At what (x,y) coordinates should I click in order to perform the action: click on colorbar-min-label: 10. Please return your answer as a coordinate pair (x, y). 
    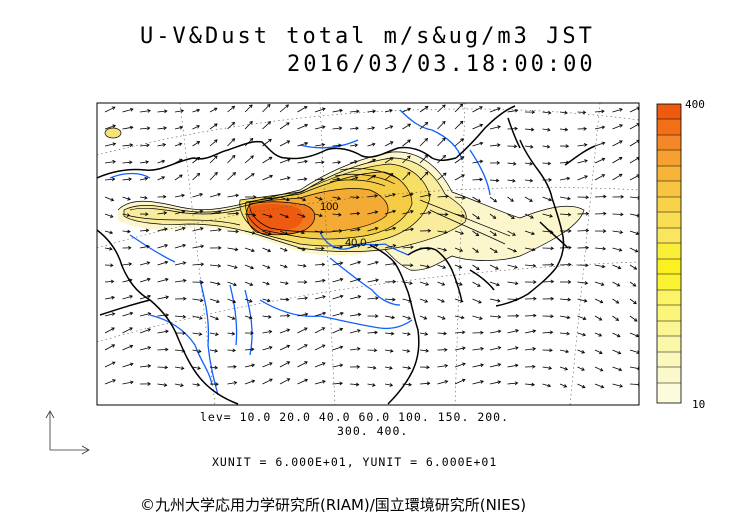
    Looking at the image, I should click on (699, 404).